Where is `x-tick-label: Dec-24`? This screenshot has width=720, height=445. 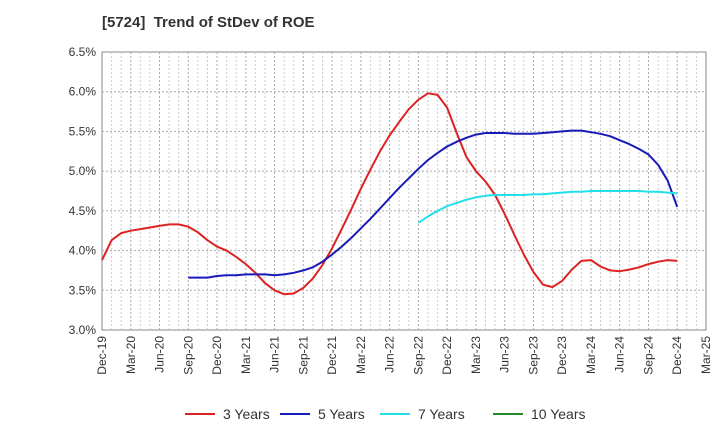 x-tick-label: Dec-24 is located at coordinates (677, 355).